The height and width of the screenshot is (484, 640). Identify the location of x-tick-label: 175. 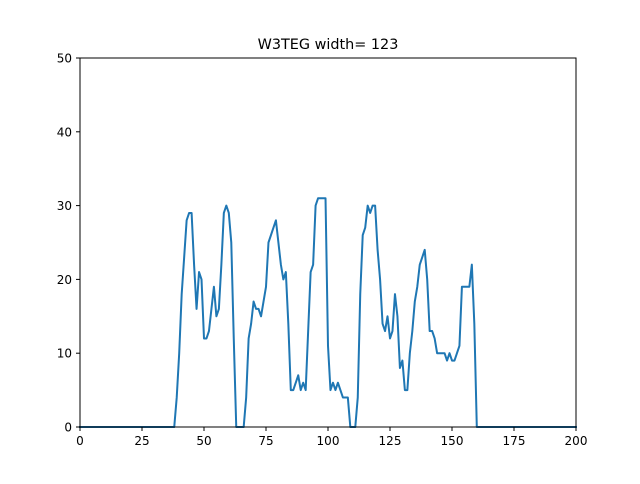
(514, 441).